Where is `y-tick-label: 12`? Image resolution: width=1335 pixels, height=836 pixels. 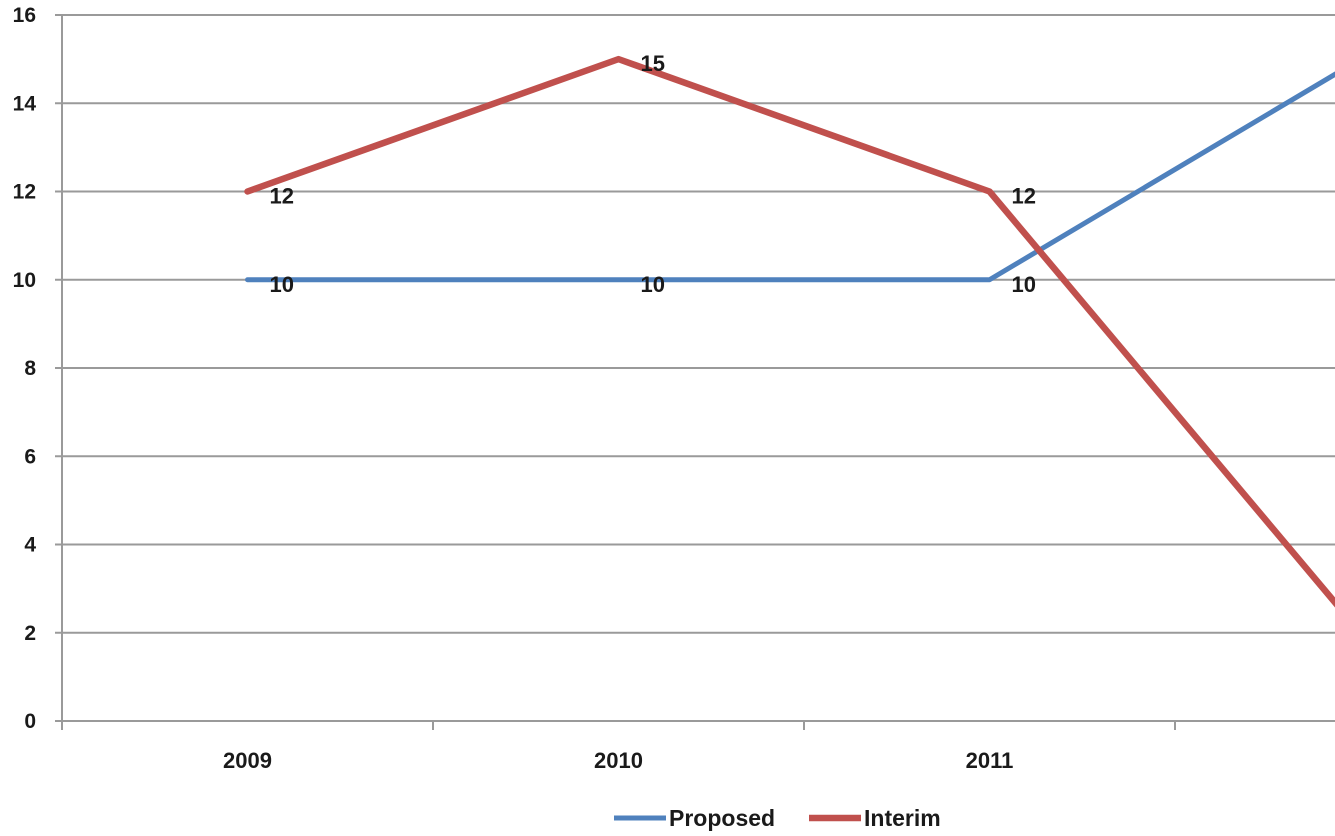
y-tick-label: 12 is located at coordinates (24, 192).